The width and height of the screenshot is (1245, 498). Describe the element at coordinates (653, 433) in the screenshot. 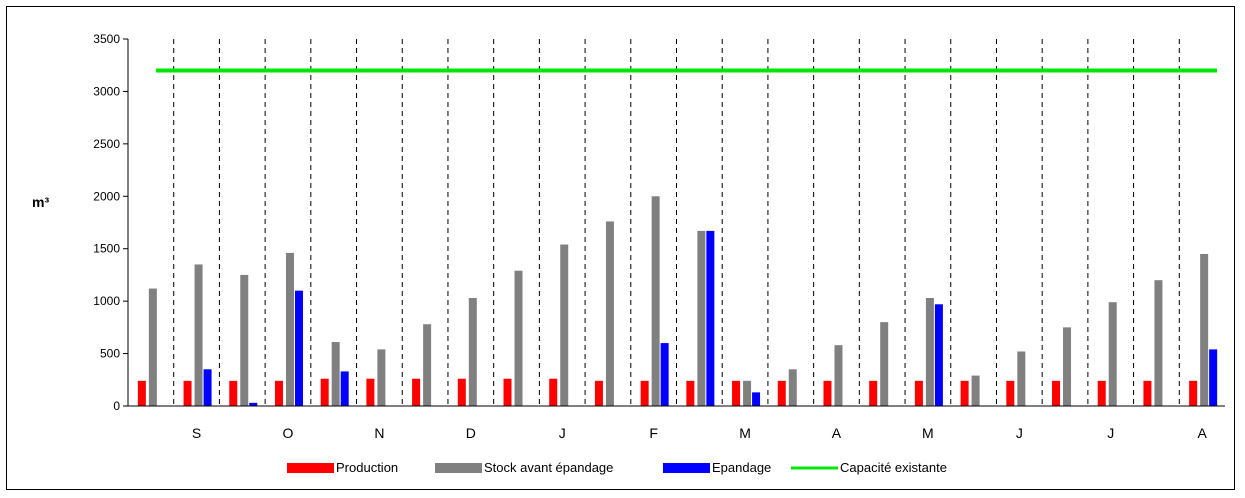

I see `x-tick-label: F` at that location.